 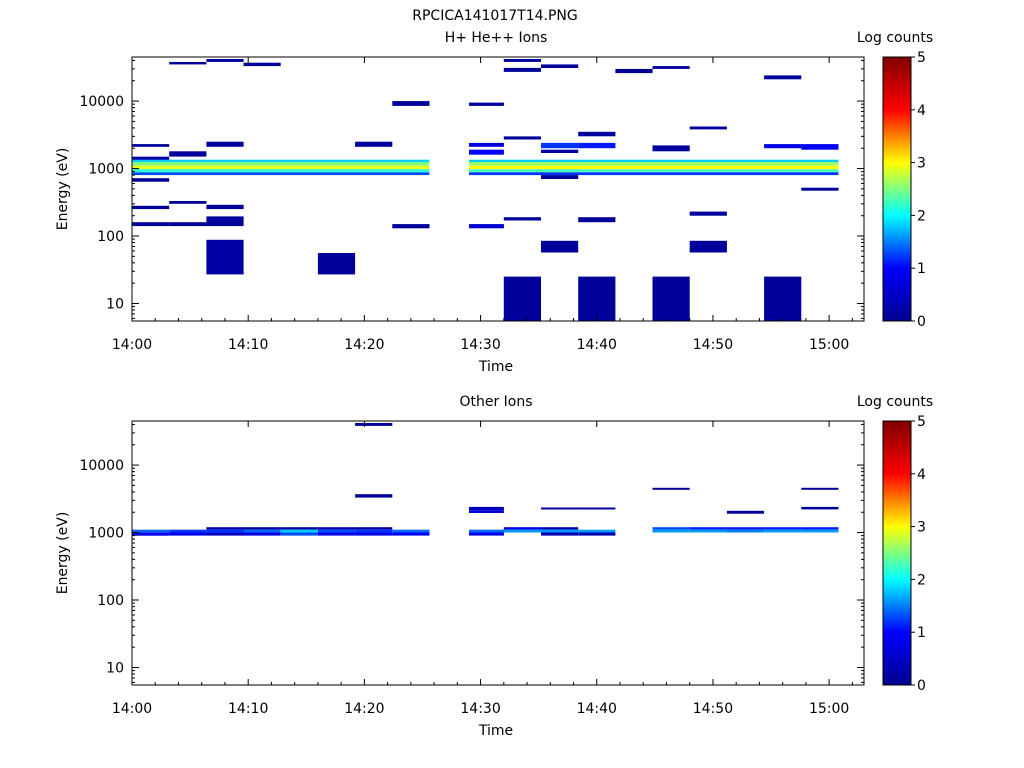 I want to click on x-axis-label: Time, so click(x=495, y=731).